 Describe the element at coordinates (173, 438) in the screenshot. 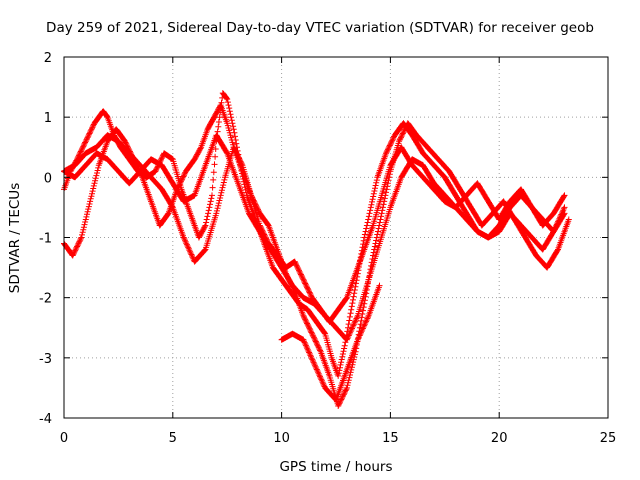

I see `x-tick-label: 5` at that location.